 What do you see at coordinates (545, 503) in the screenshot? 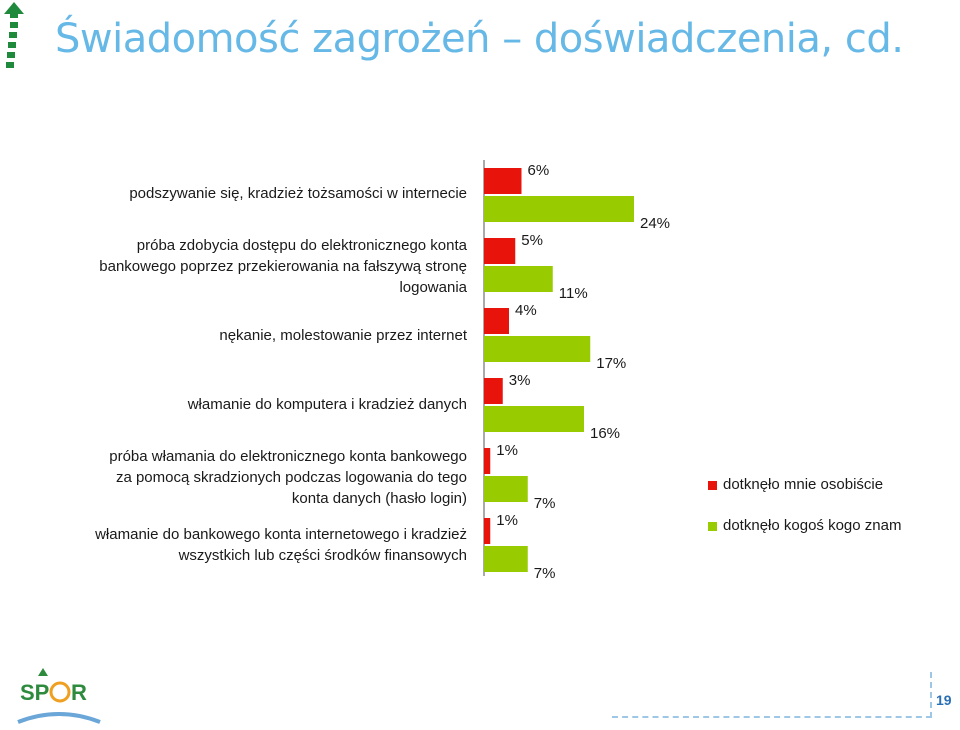
I see `data-label-someone-4: 7%` at bounding box center [545, 503].